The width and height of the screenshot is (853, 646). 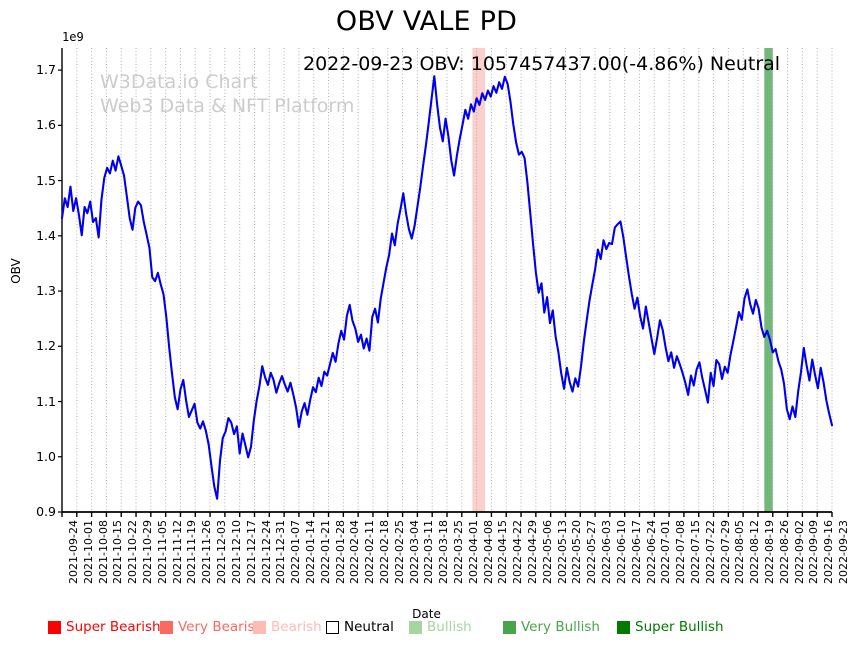 What do you see at coordinates (710, 552) in the screenshot?
I see `x-tick-label: 2022-07-22` at bounding box center [710, 552].